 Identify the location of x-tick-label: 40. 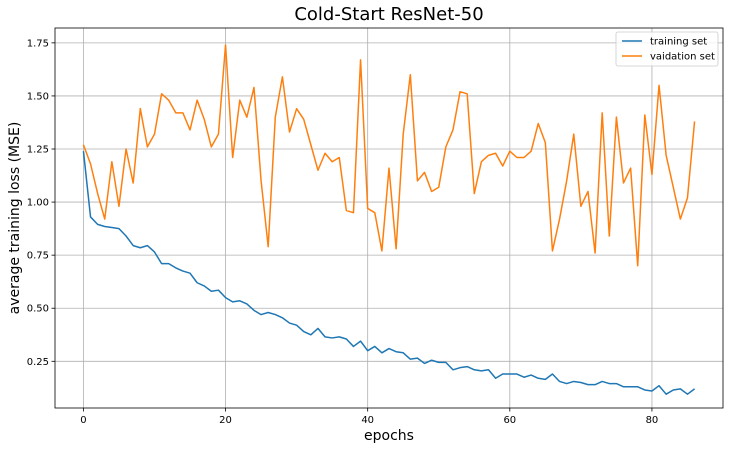
(367, 420).